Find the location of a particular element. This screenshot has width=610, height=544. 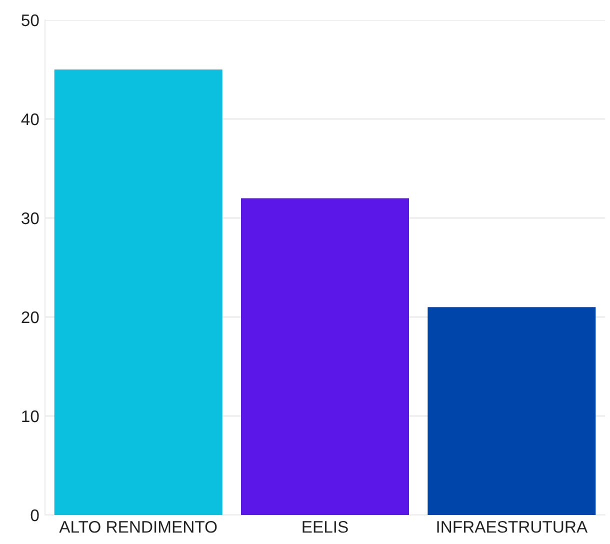

y-tick-label: 20 is located at coordinates (30, 317).